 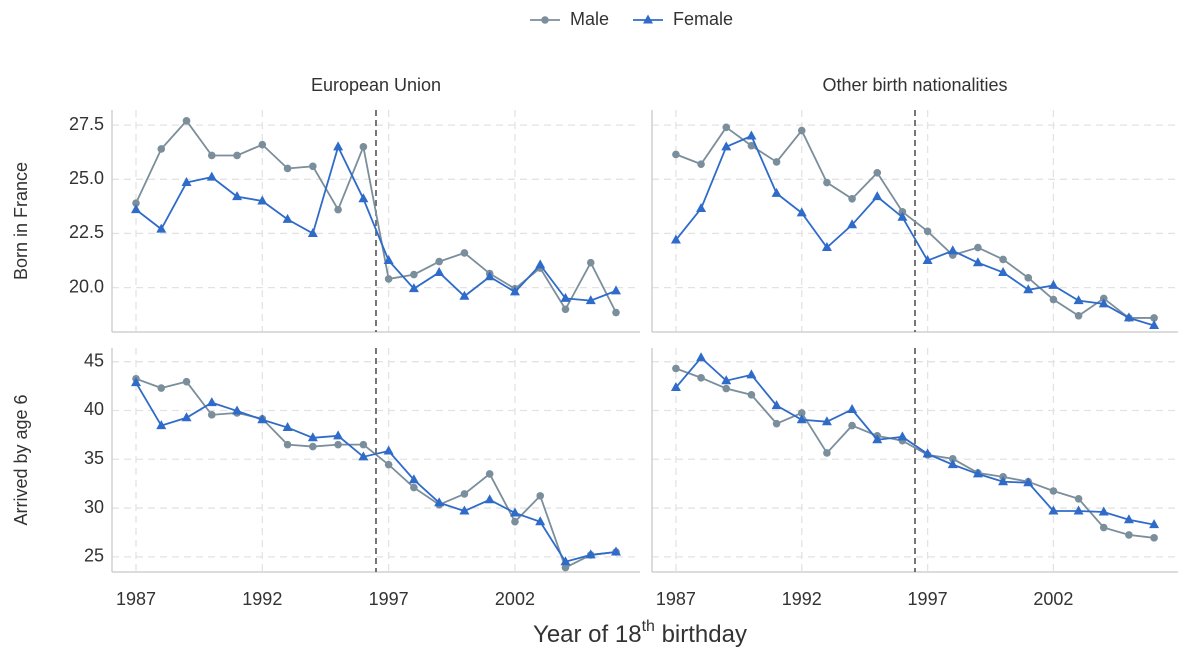 I want to click on x-tick-label: 1992, so click(x=262, y=599).